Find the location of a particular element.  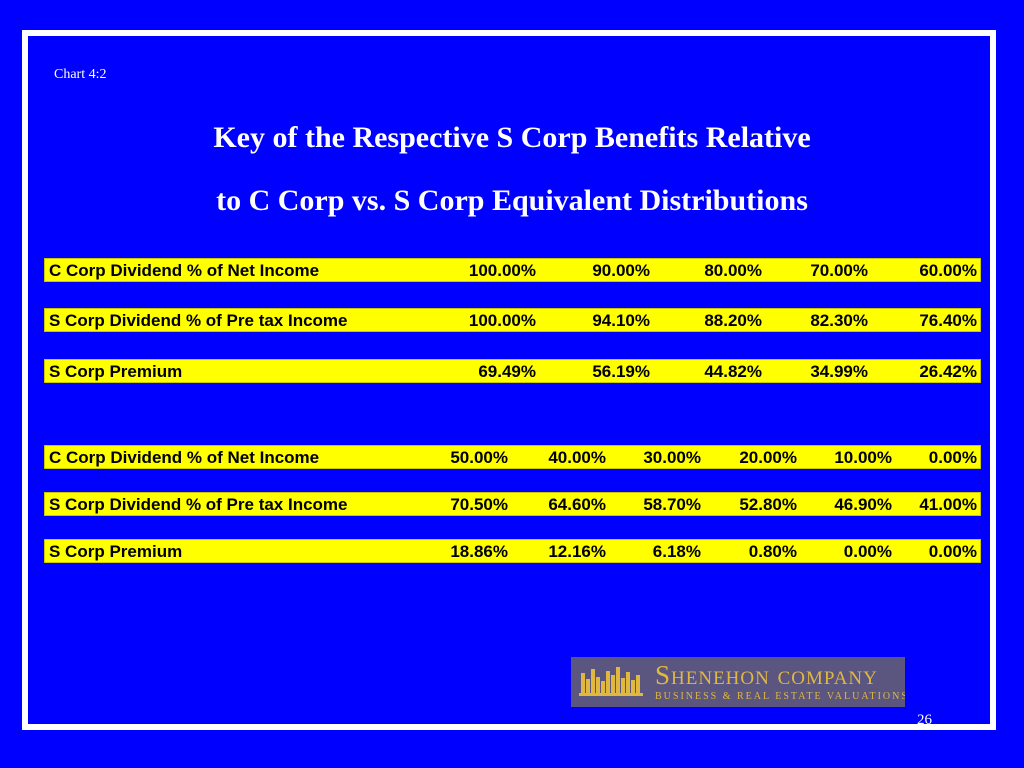

row-value: 30.00% is located at coordinates (672, 457).